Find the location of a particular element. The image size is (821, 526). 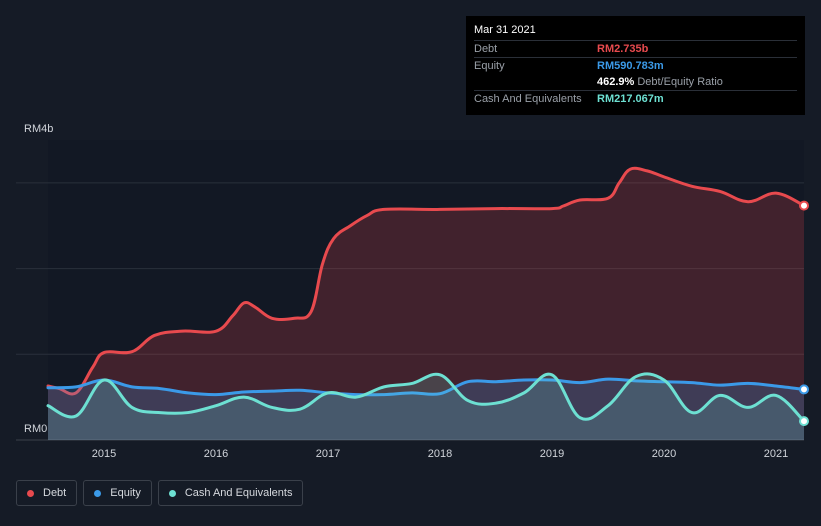

x-tick-label: 2020 is located at coordinates (664, 454).